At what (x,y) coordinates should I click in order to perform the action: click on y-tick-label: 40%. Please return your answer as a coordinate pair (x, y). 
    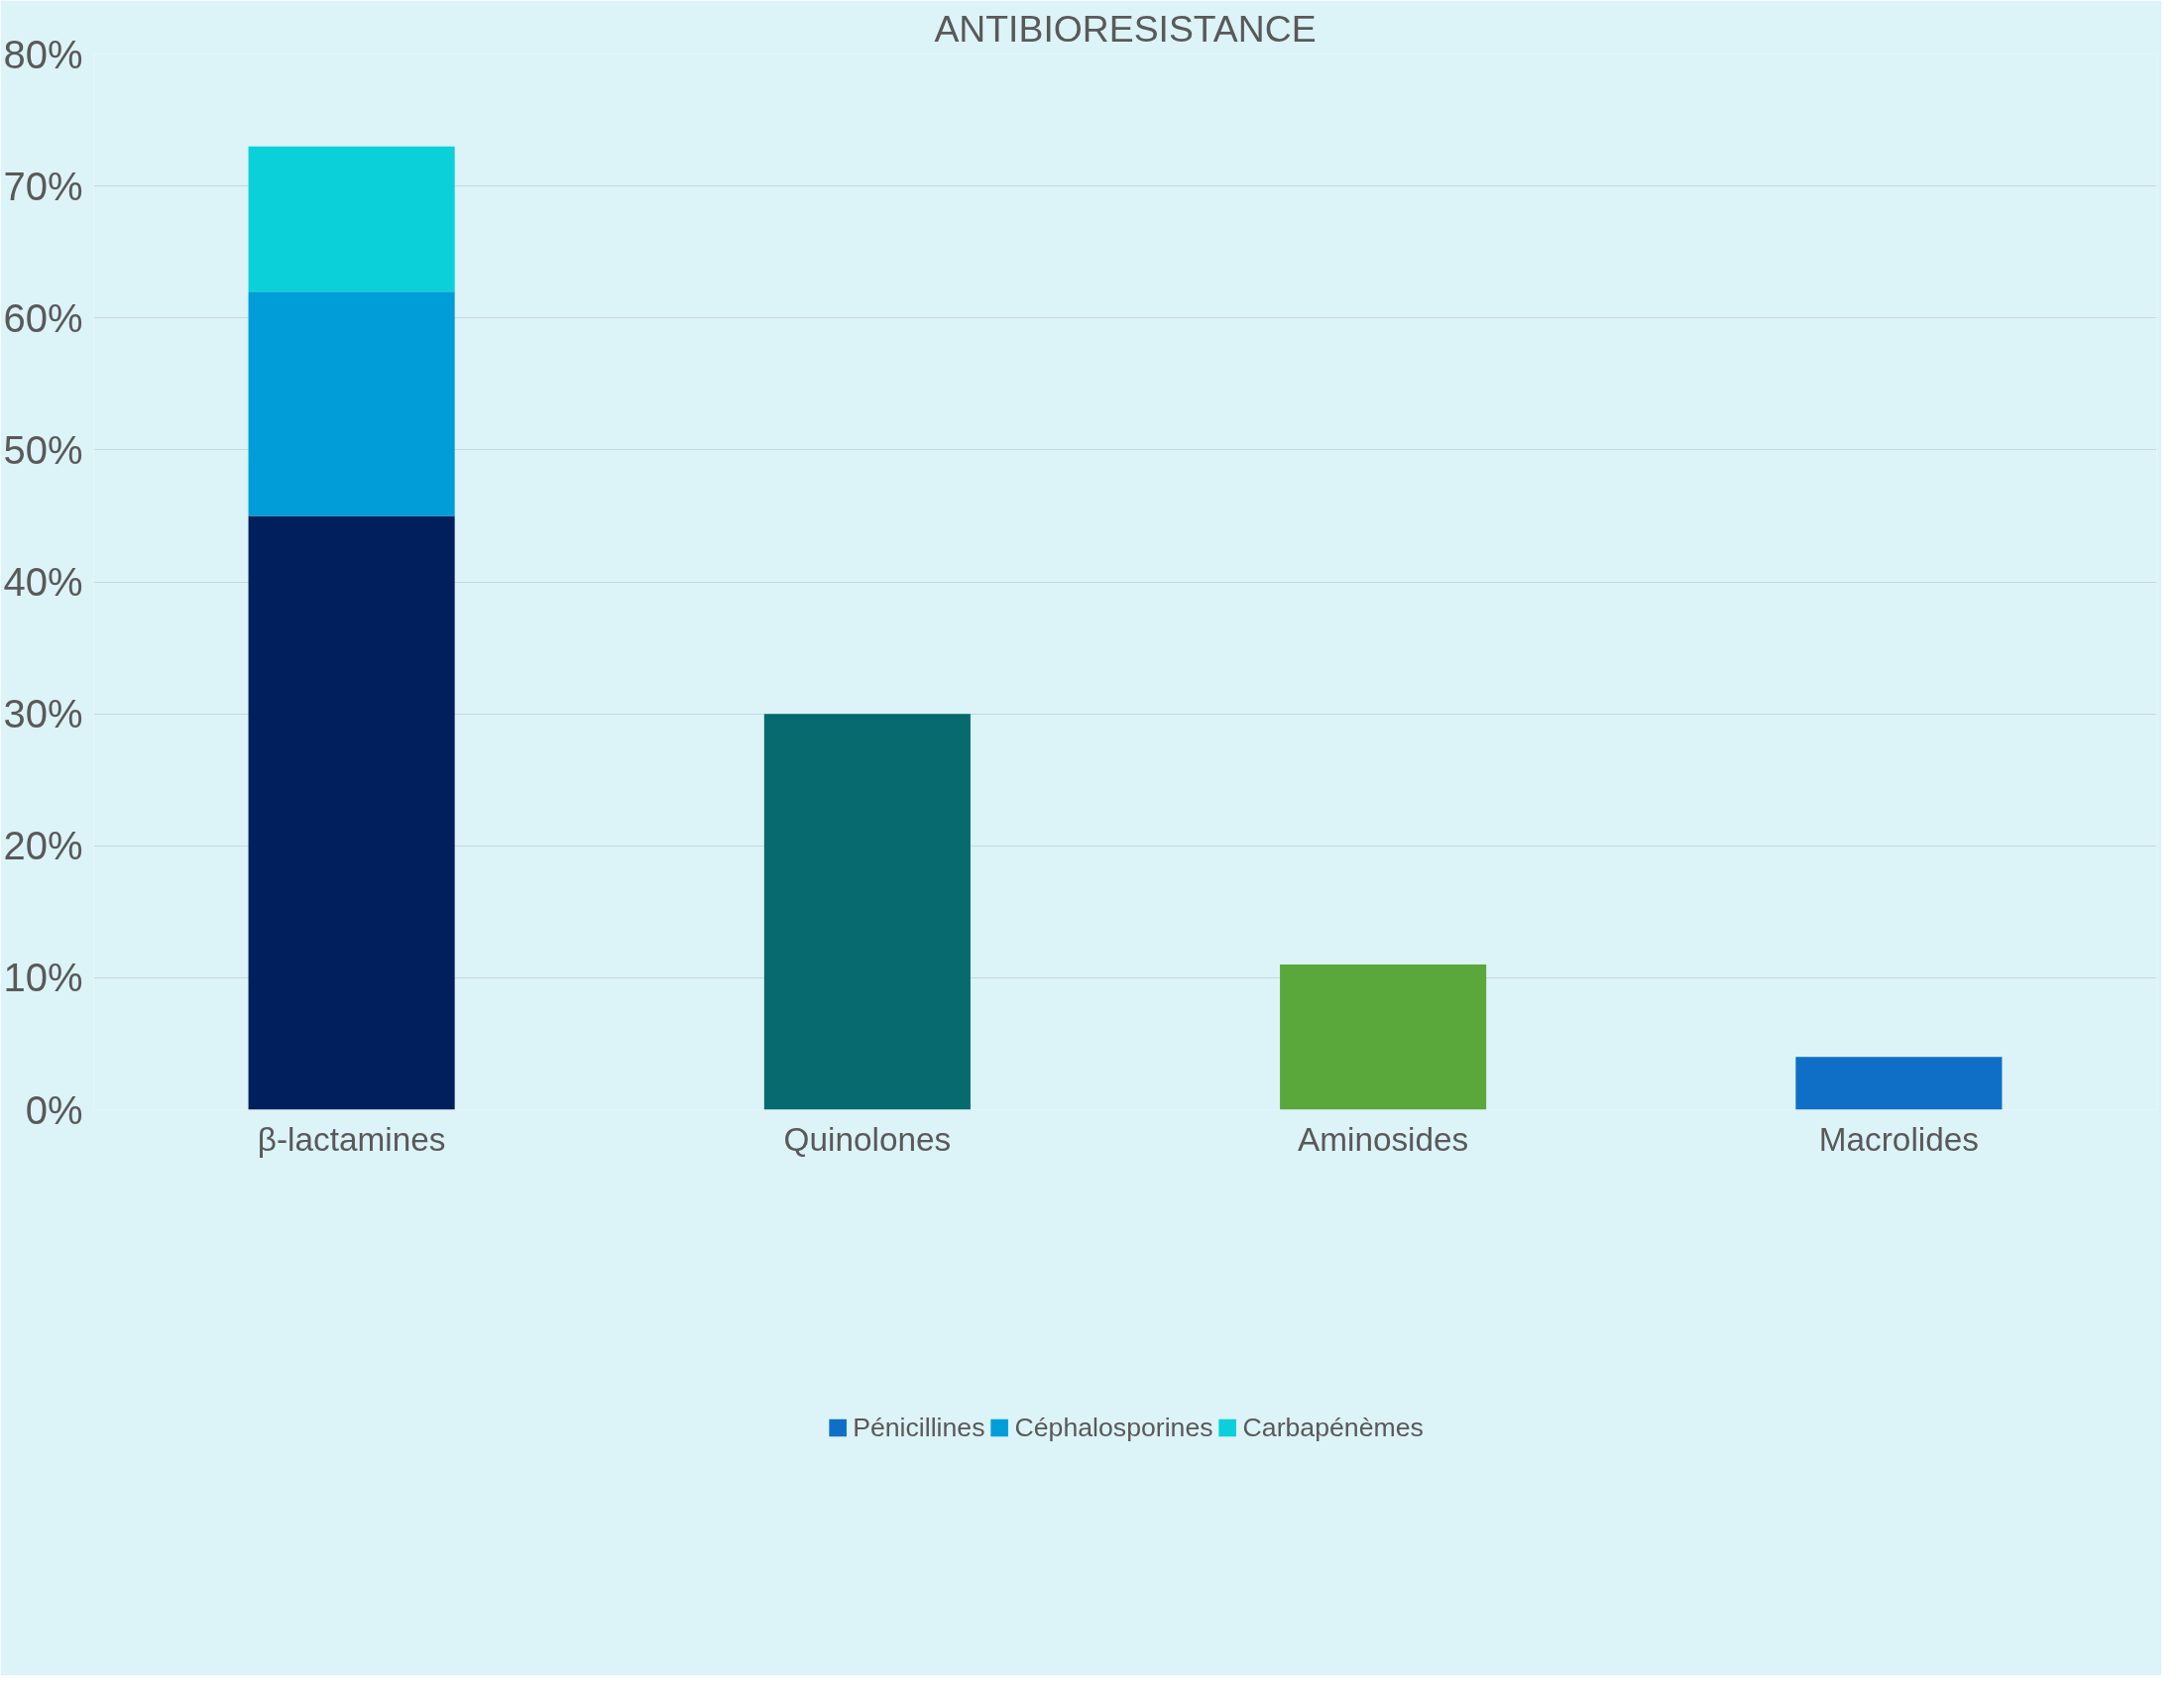
    Looking at the image, I should click on (43, 582).